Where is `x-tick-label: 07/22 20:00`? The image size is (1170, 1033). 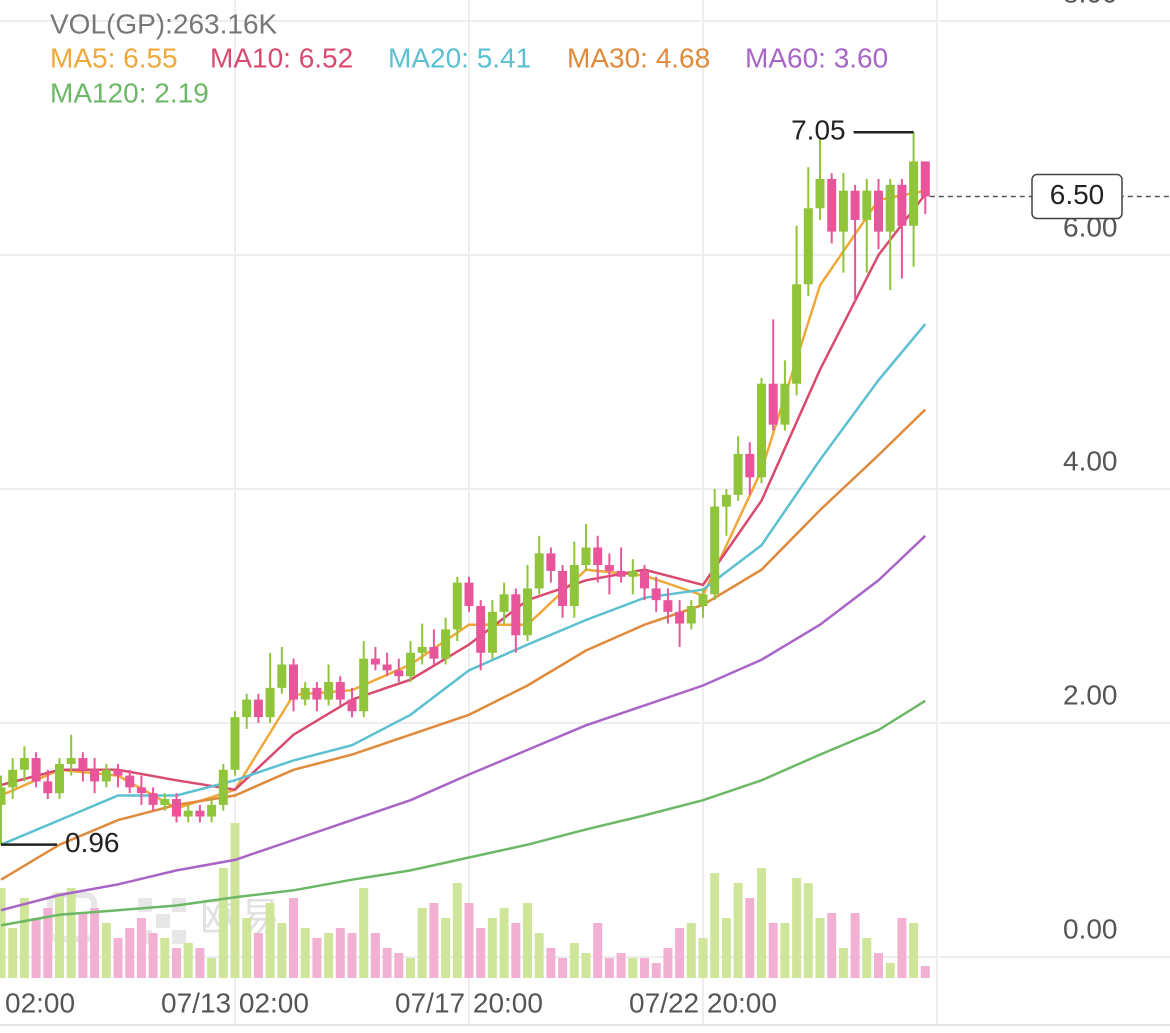 x-tick-label: 07/22 20:00 is located at coordinates (703, 1002).